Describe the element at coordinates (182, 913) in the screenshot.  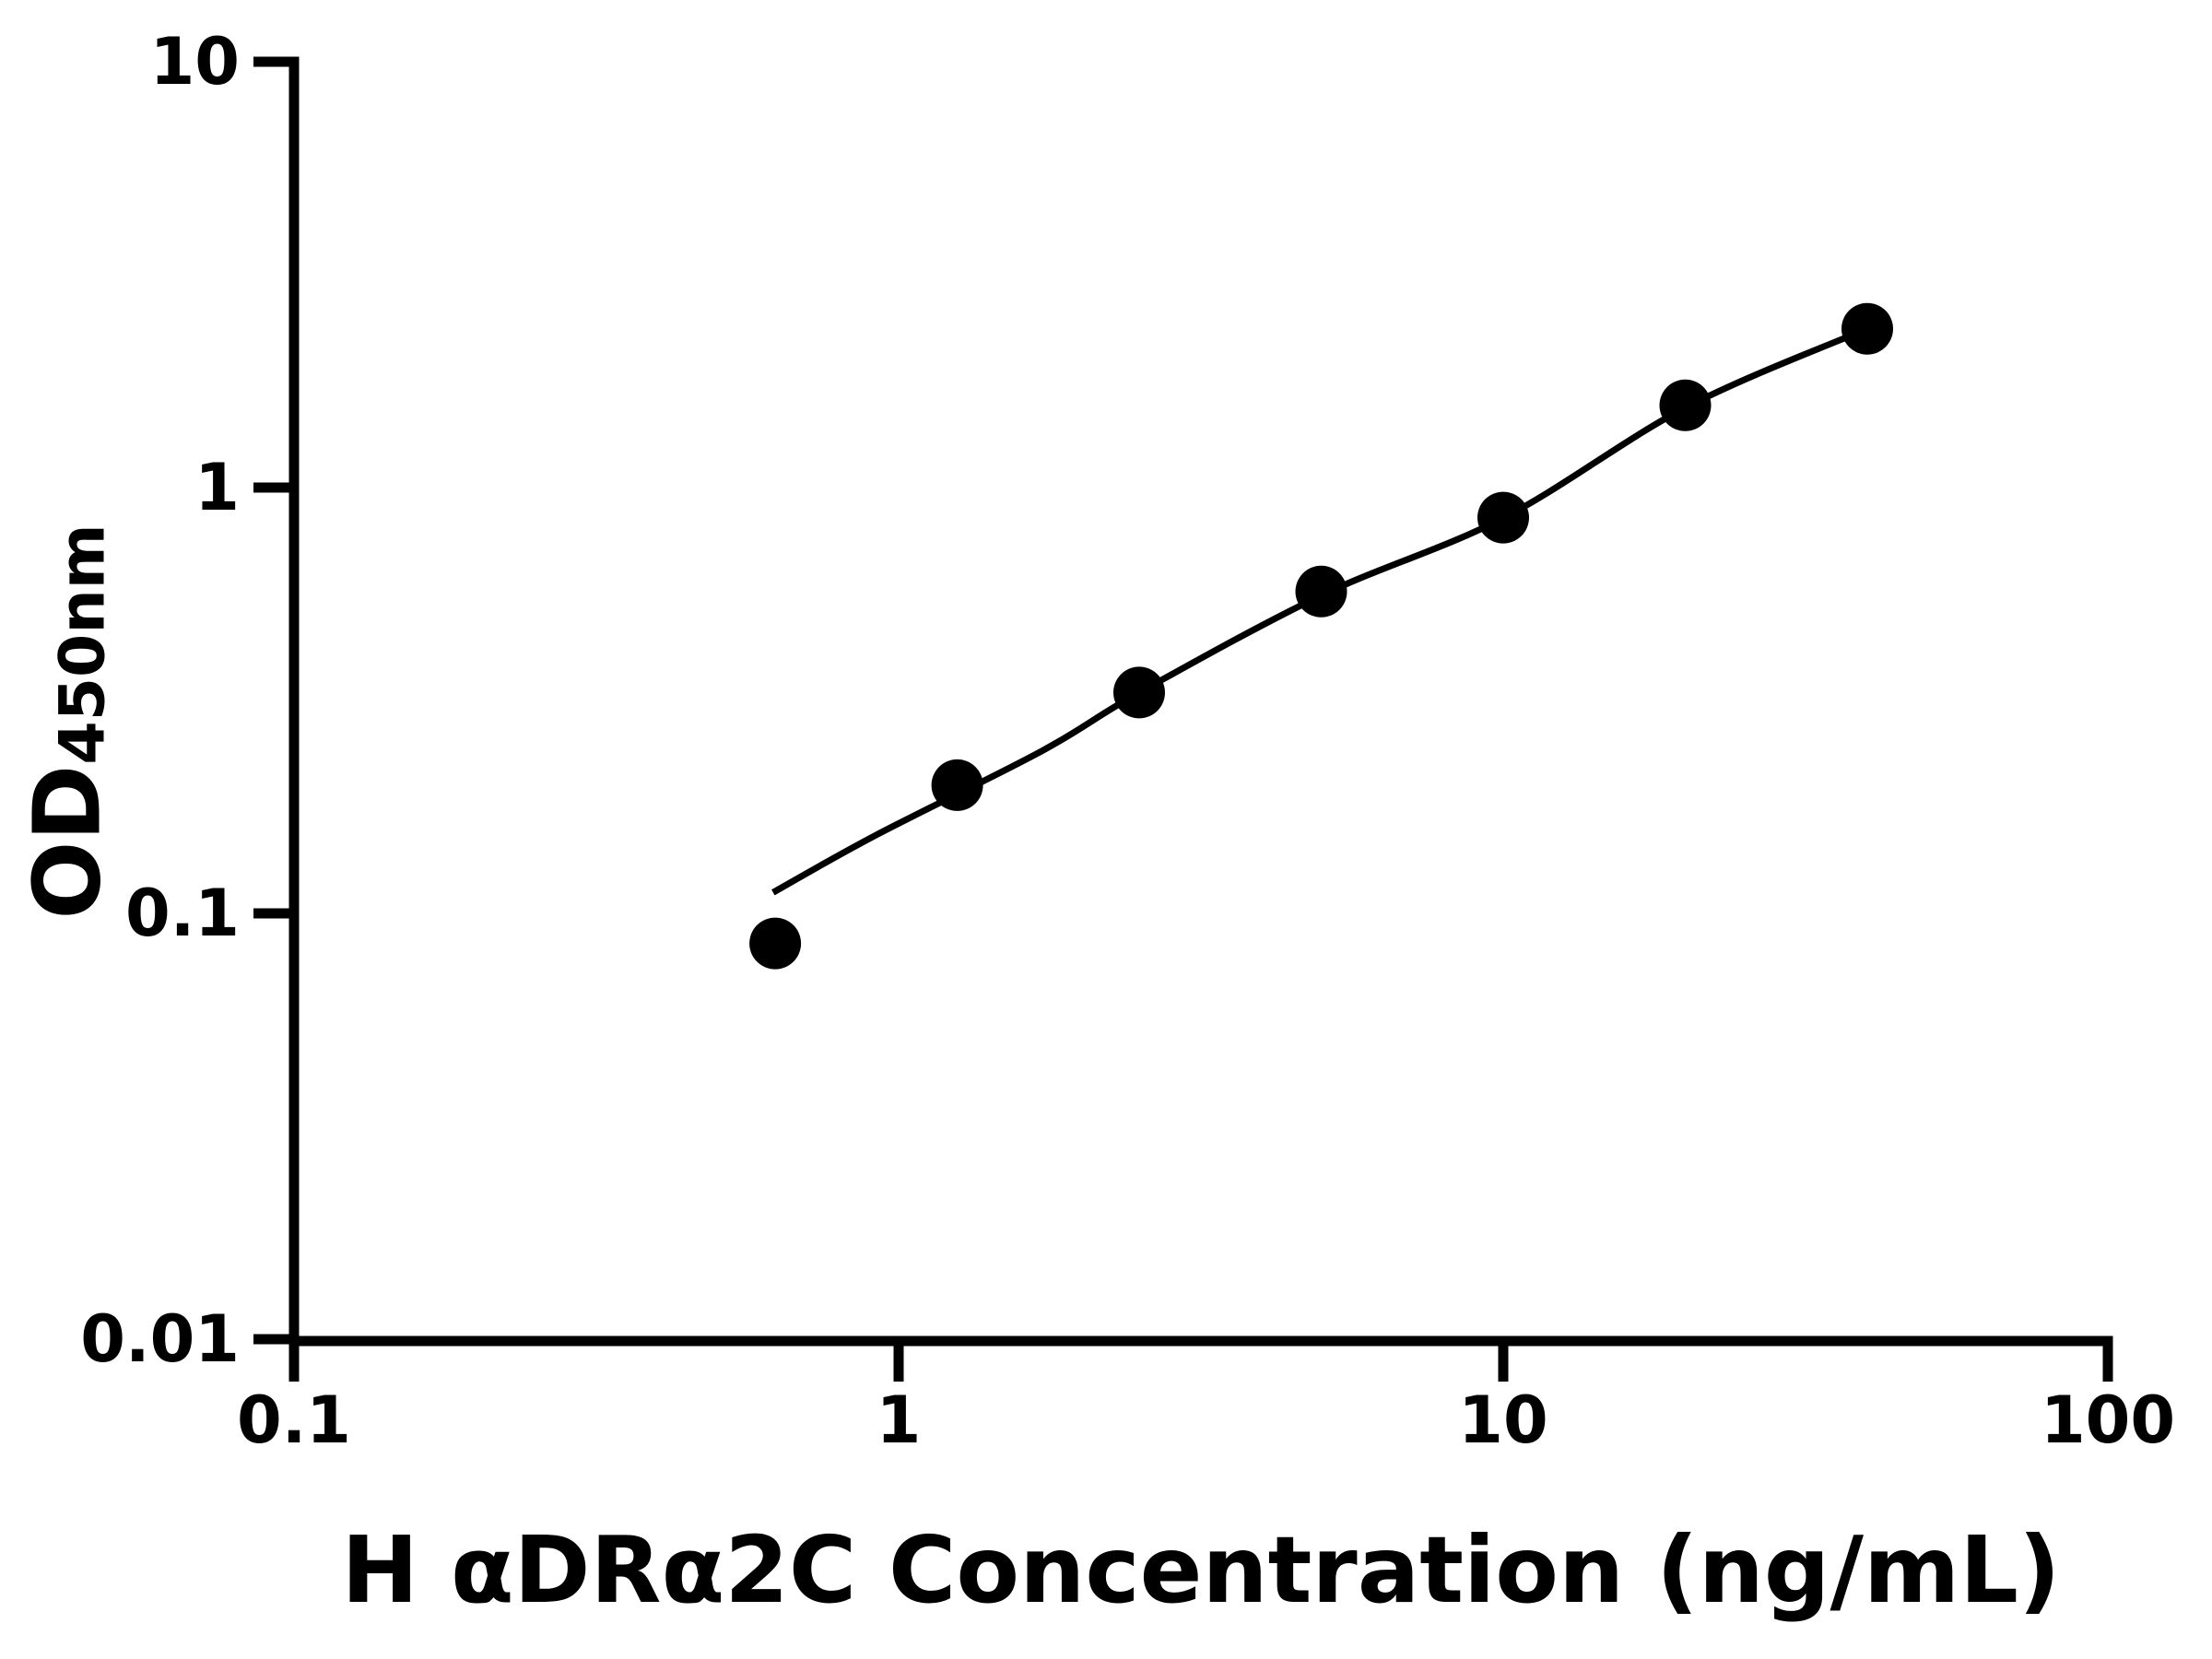
I see `y-tick-label-0p1: 0.1` at that location.